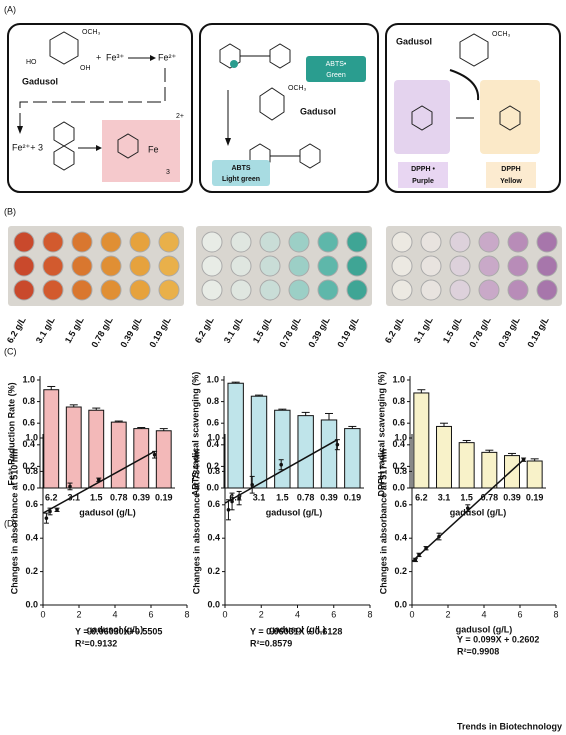 Image resolution: width=566 pixels, height=735 pixels. I want to click on x-tick-label: 6.2, so click(51, 497).